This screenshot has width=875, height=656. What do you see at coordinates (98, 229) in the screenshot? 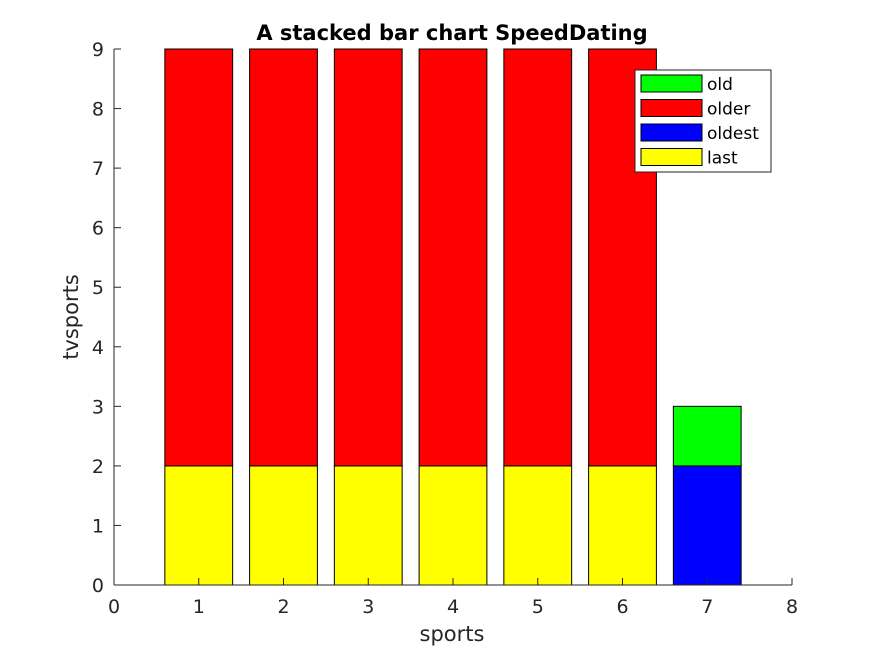
I see `y-tick-label: 6` at bounding box center [98, 229].